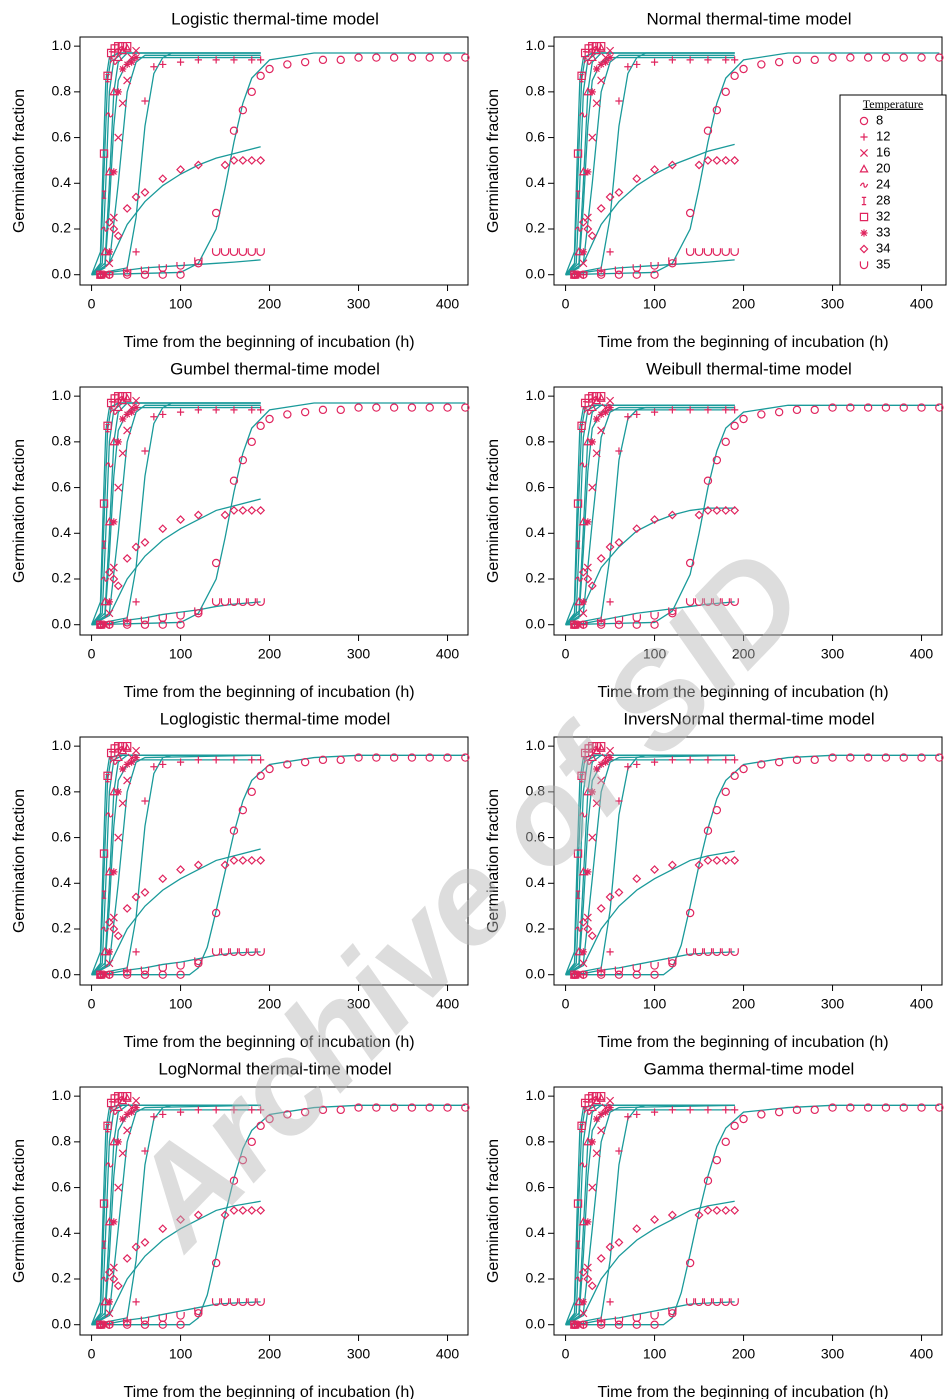 The height and width of the screenshot is (1399, 948). What do you see at coordinates (883, 135) in the screenshot?
I see `legend-label: 12` at bounding box center [883, 135].